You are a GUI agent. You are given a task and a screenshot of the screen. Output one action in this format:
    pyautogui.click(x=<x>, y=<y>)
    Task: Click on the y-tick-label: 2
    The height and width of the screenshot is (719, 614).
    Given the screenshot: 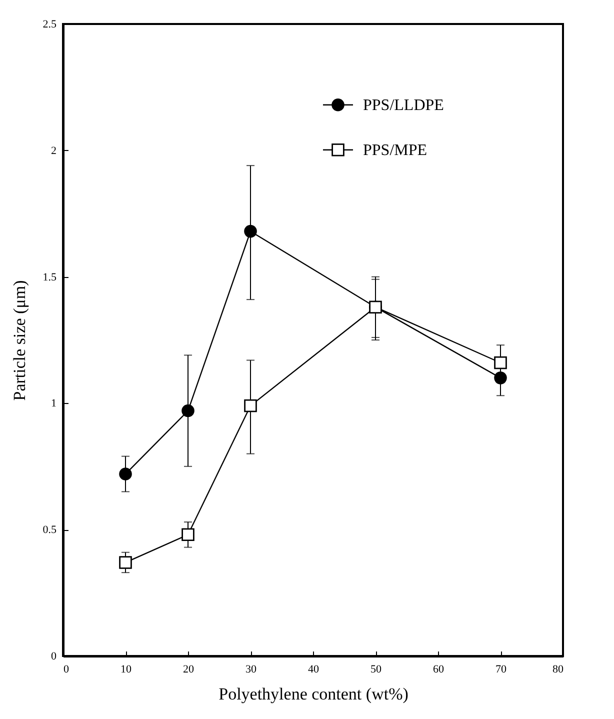 What is the action you would take?
    pyautogui.click(x=53, y=150)
    